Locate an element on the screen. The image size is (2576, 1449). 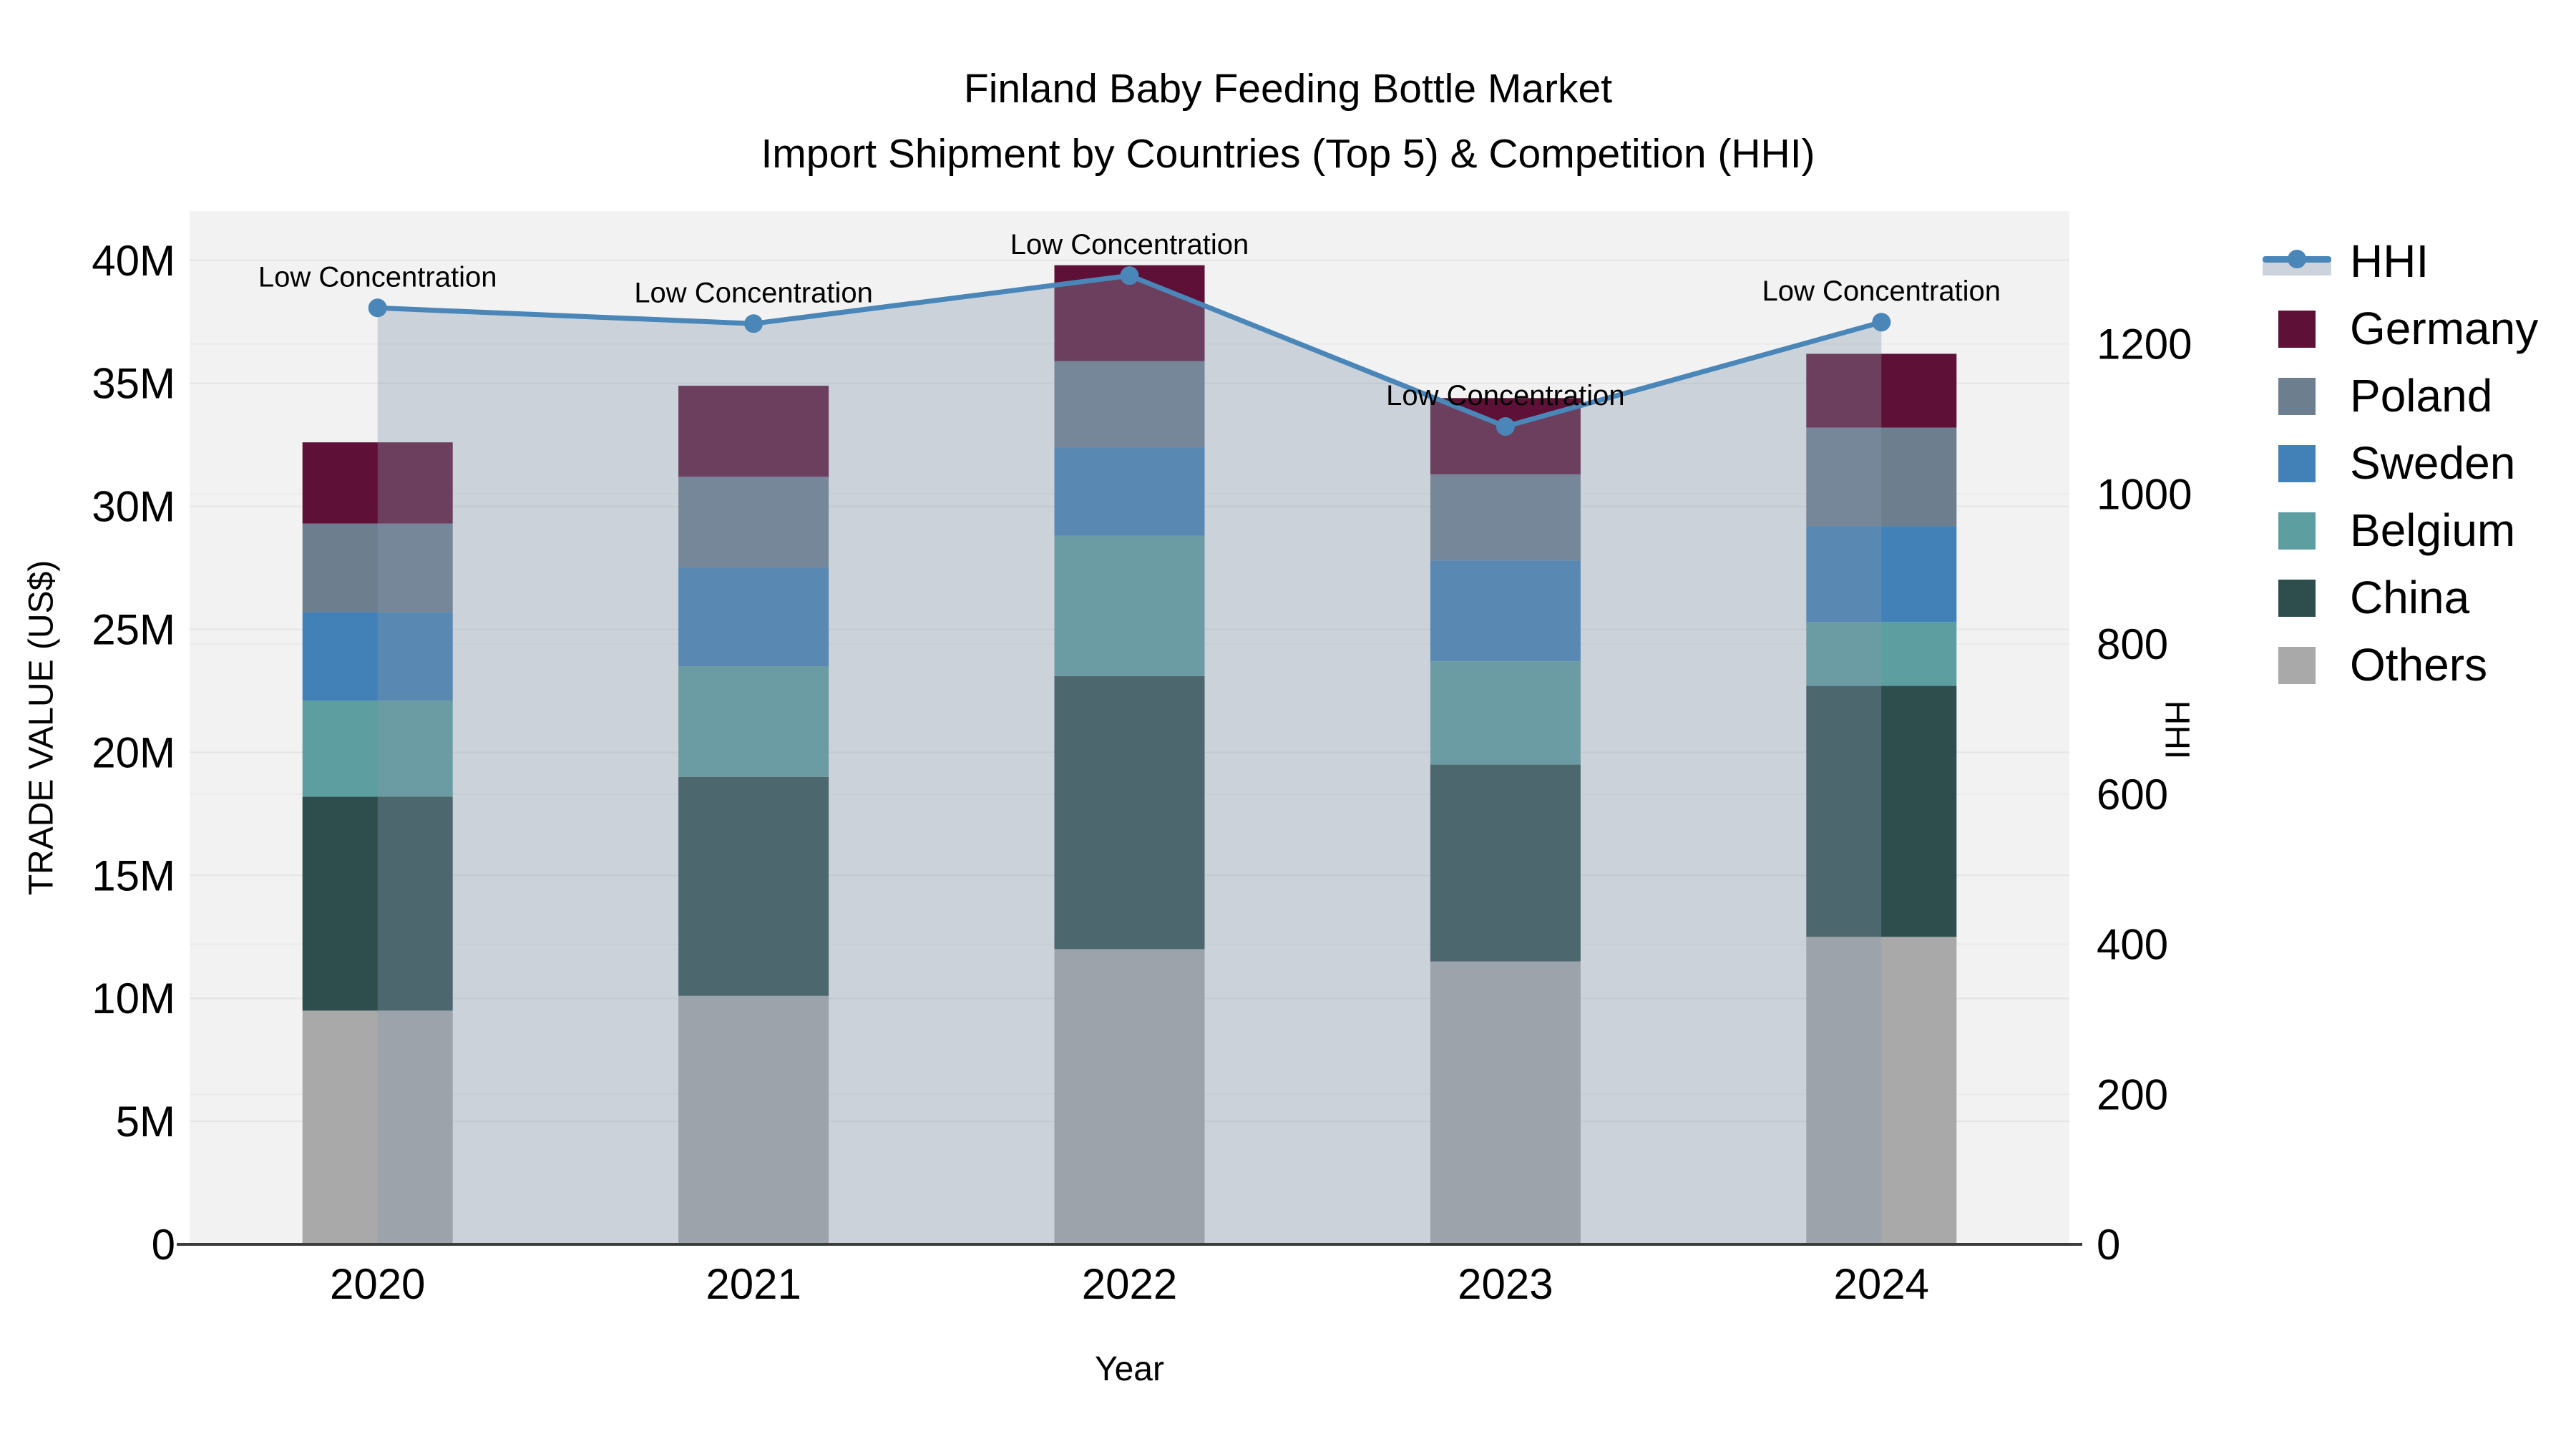
bar-segment-2023-others is located at coordinates (1505, 1102).